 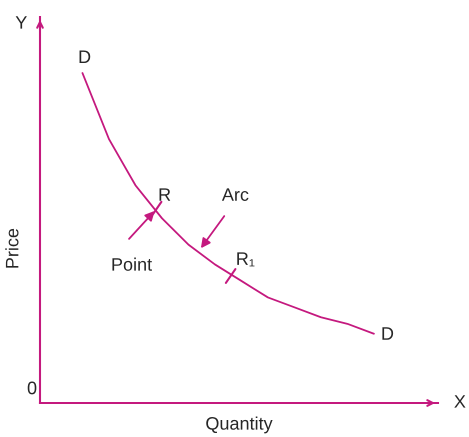 What do you see at coordinates (388, 333) in the screenshot?
I see `annotation: D` at bounding box center [388, 333].